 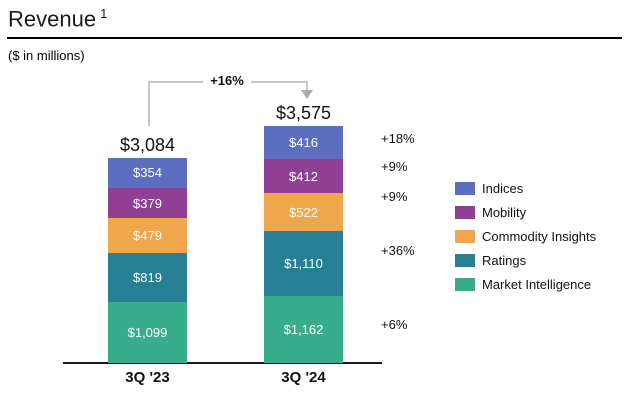 I want to click on segment-value-label: $1,110, so click(x=303, y=264).